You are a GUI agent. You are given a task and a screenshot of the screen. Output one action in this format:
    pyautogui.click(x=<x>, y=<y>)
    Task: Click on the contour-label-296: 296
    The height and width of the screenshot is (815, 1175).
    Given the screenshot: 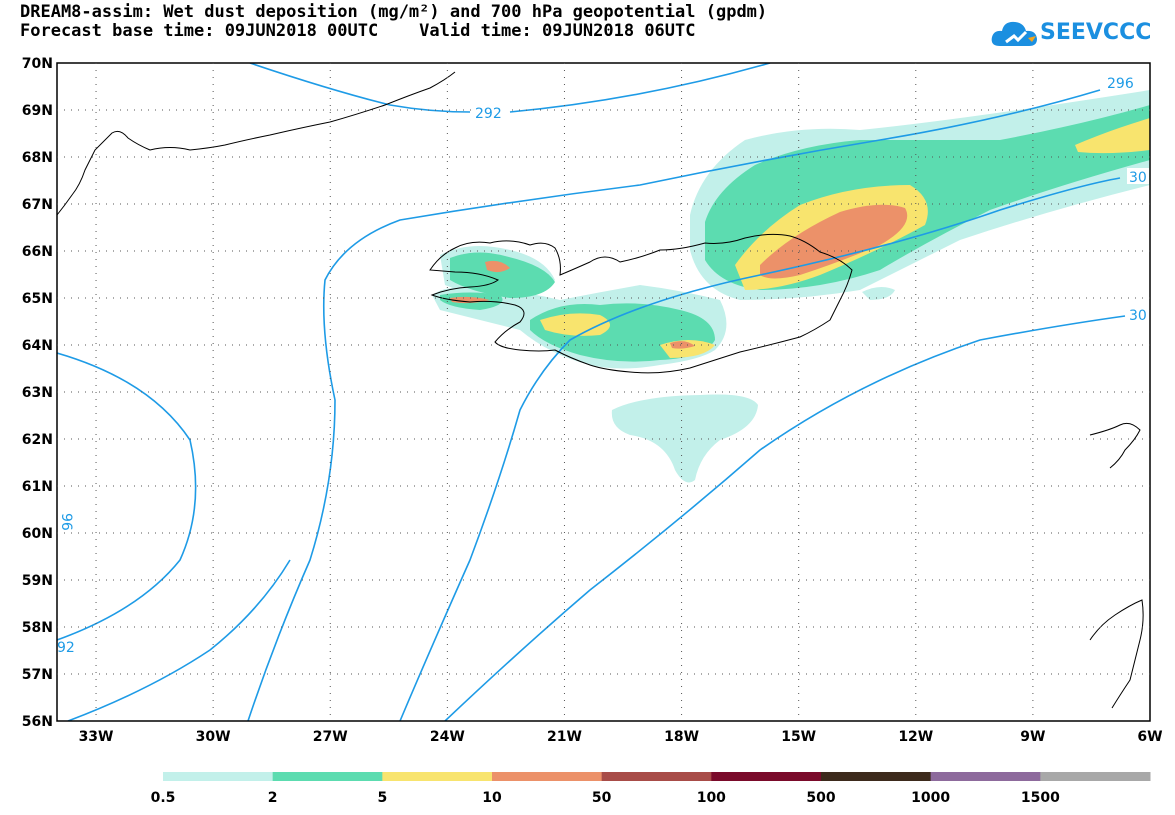 What is the action you would take?
    pyautogui.click(x=1120, y=84)
    